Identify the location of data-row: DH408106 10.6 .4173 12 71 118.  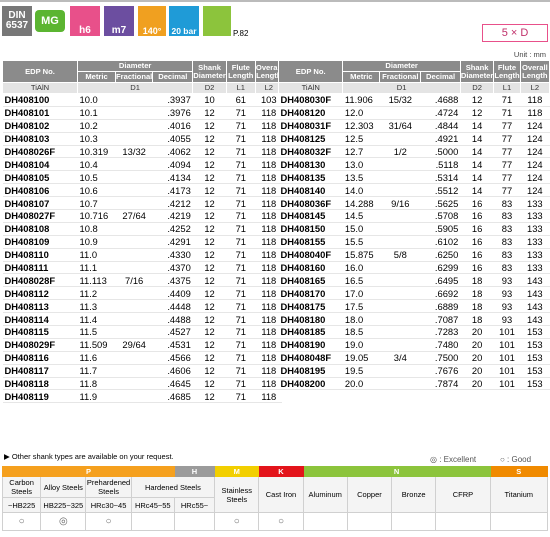
(142, 190).